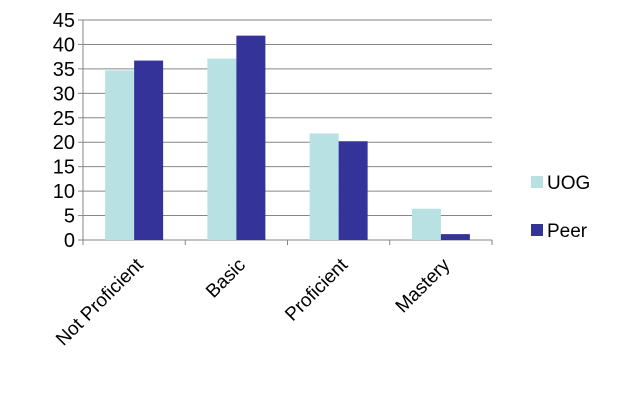  Describe the element at coordinates (316, 289) in the screenshot. I see `x-category-label: Proficient` at that location.